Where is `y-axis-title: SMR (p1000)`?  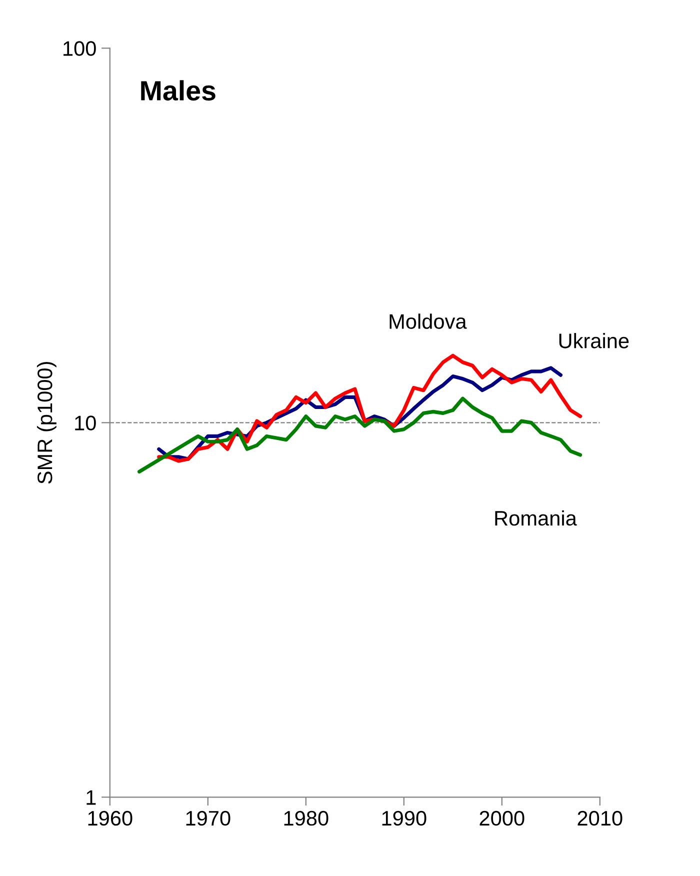 y-axis-title: SMR (p1000) is located at coordinates (46, 423).